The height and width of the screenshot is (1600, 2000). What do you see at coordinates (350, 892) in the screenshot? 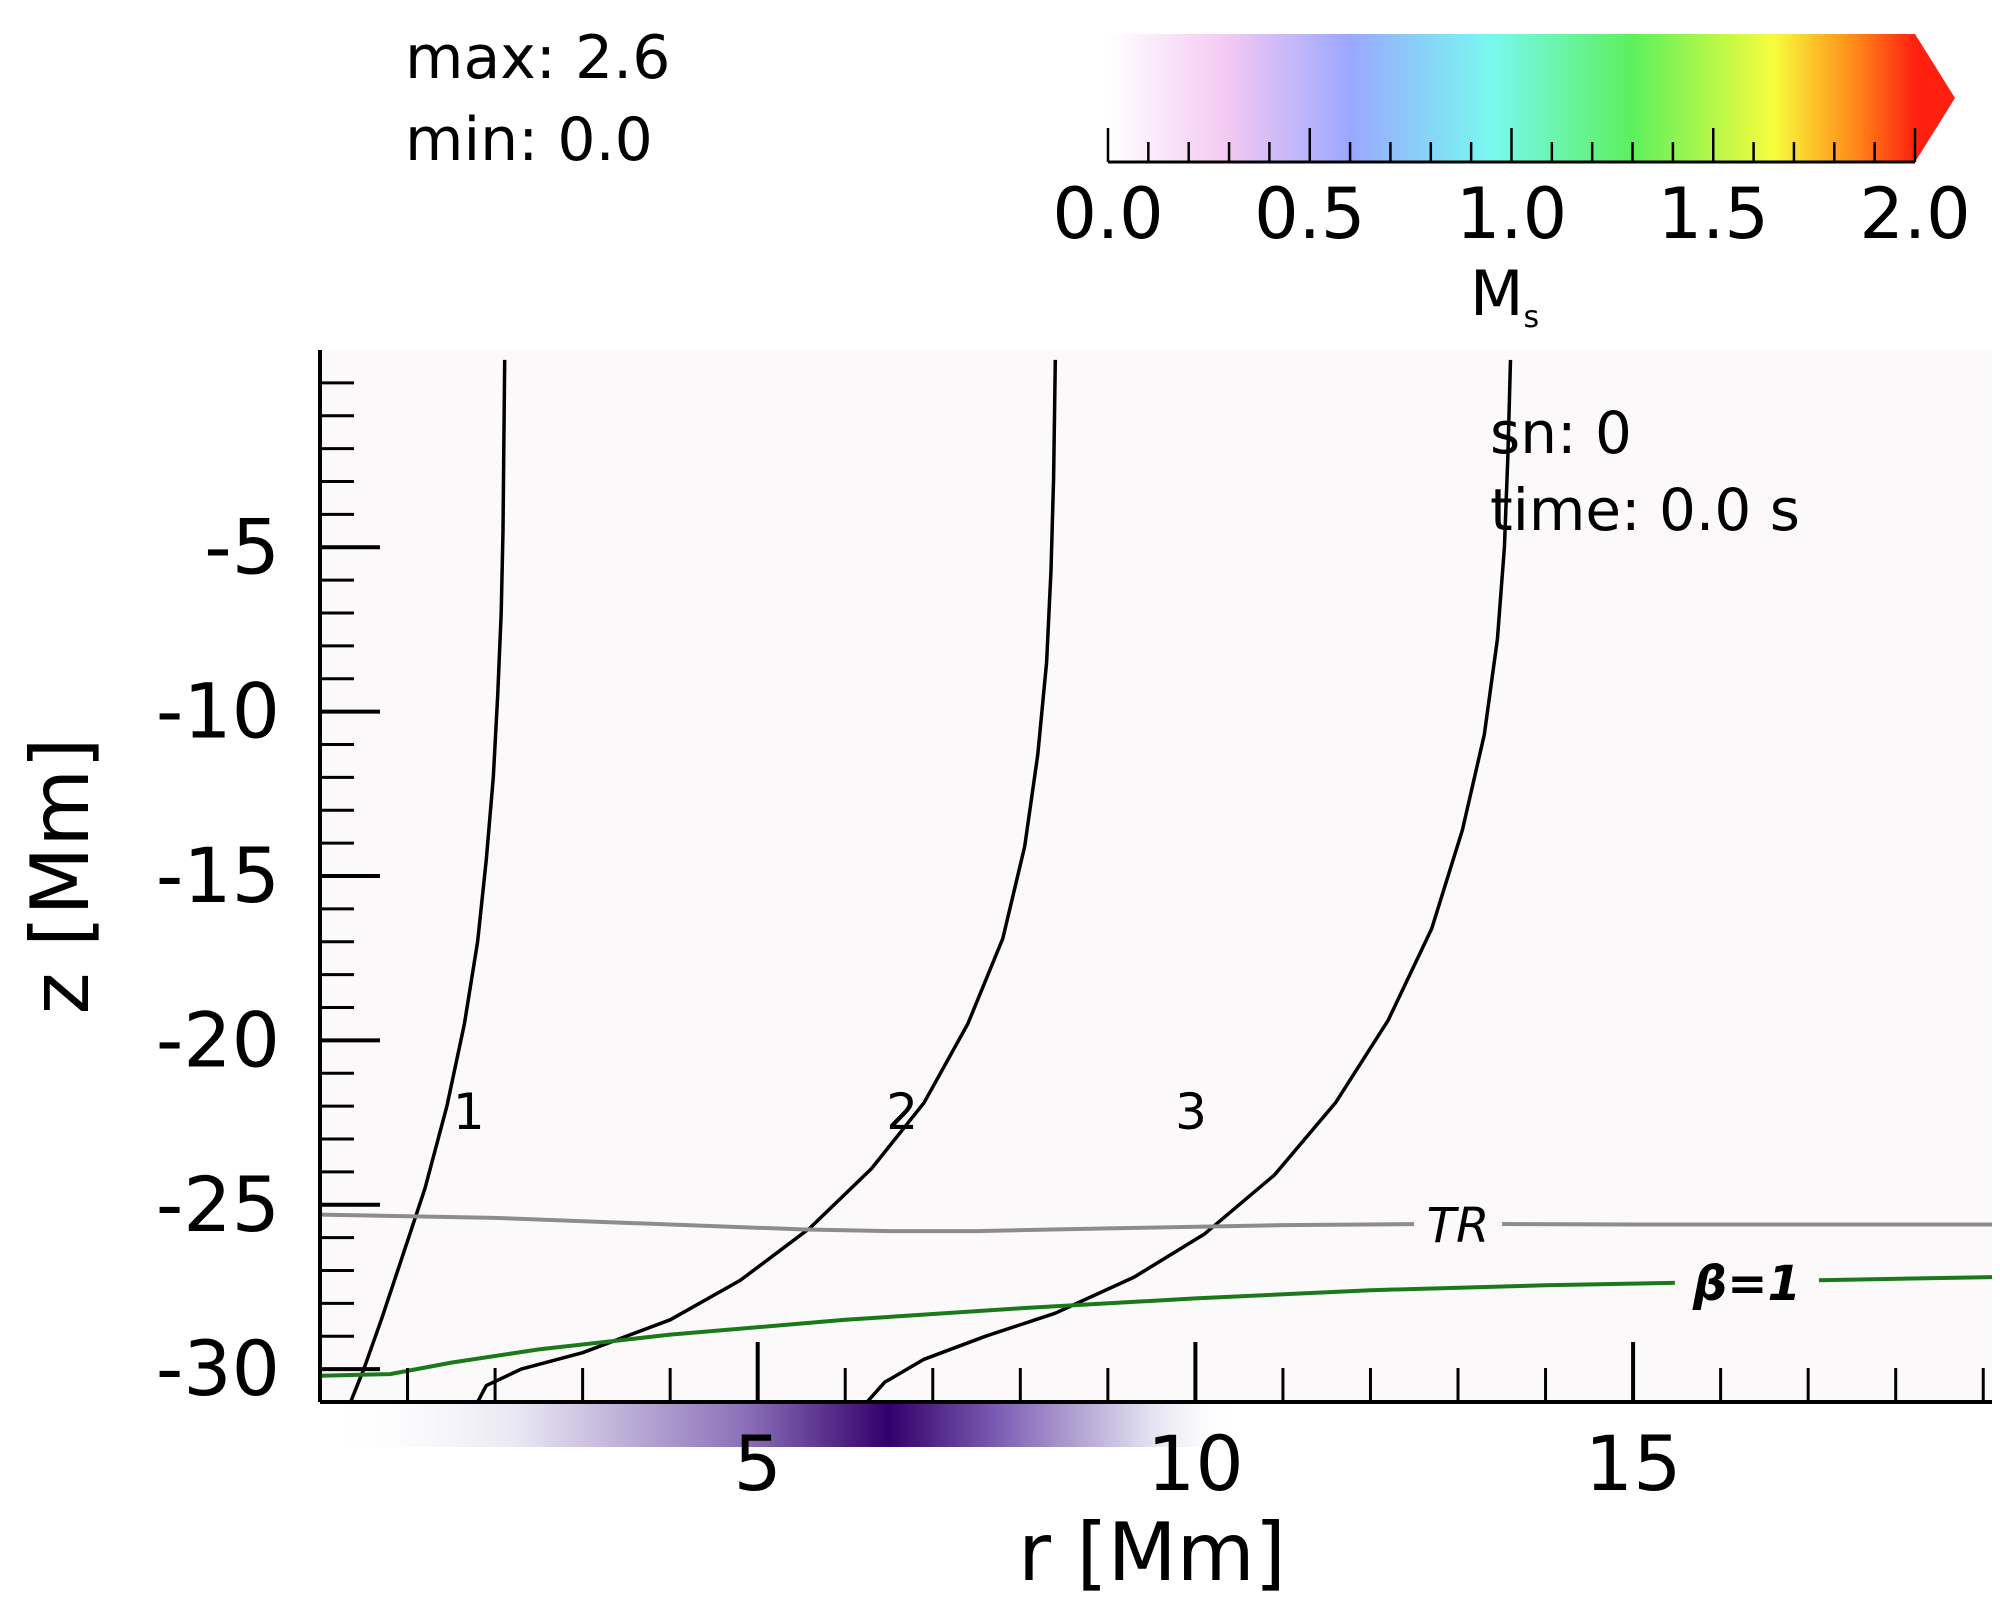
I see `y-ticks` at bounding box center [350, 892].